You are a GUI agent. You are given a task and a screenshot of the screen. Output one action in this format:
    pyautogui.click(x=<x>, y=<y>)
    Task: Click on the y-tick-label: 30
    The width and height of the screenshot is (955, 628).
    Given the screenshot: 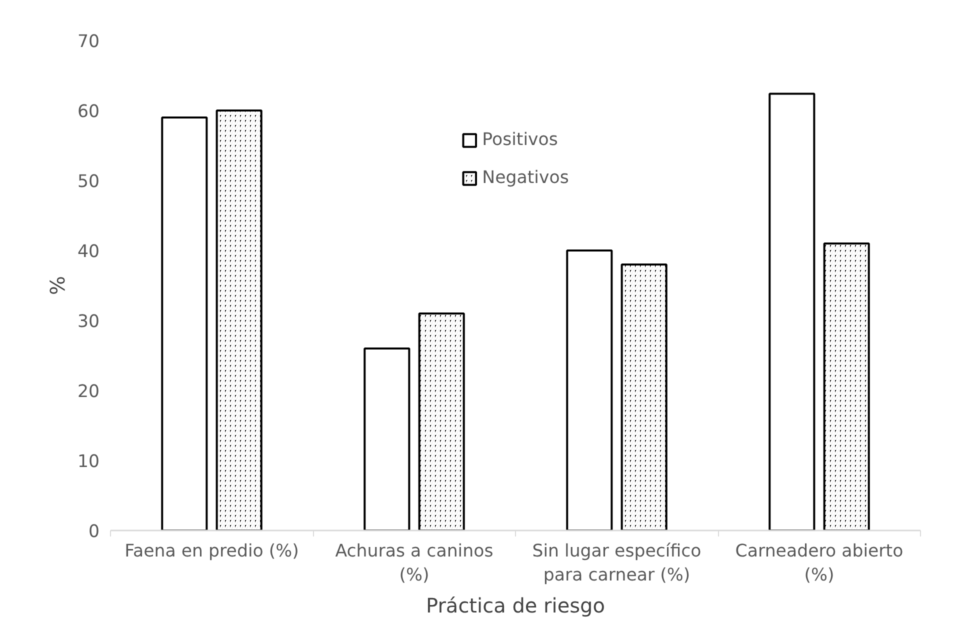 What is the action you would take?
    pyautogui.click(x=88, y=322)
    